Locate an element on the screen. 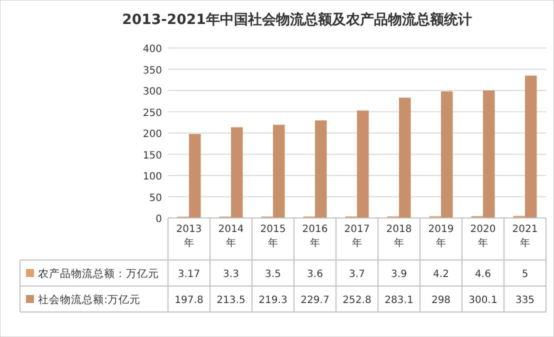 The height and width of the screenshot is (337, 554). chart-title: 2013-2021年中国社会物流总额及农产品物流总额统计 is located at coordinates (297, 19).